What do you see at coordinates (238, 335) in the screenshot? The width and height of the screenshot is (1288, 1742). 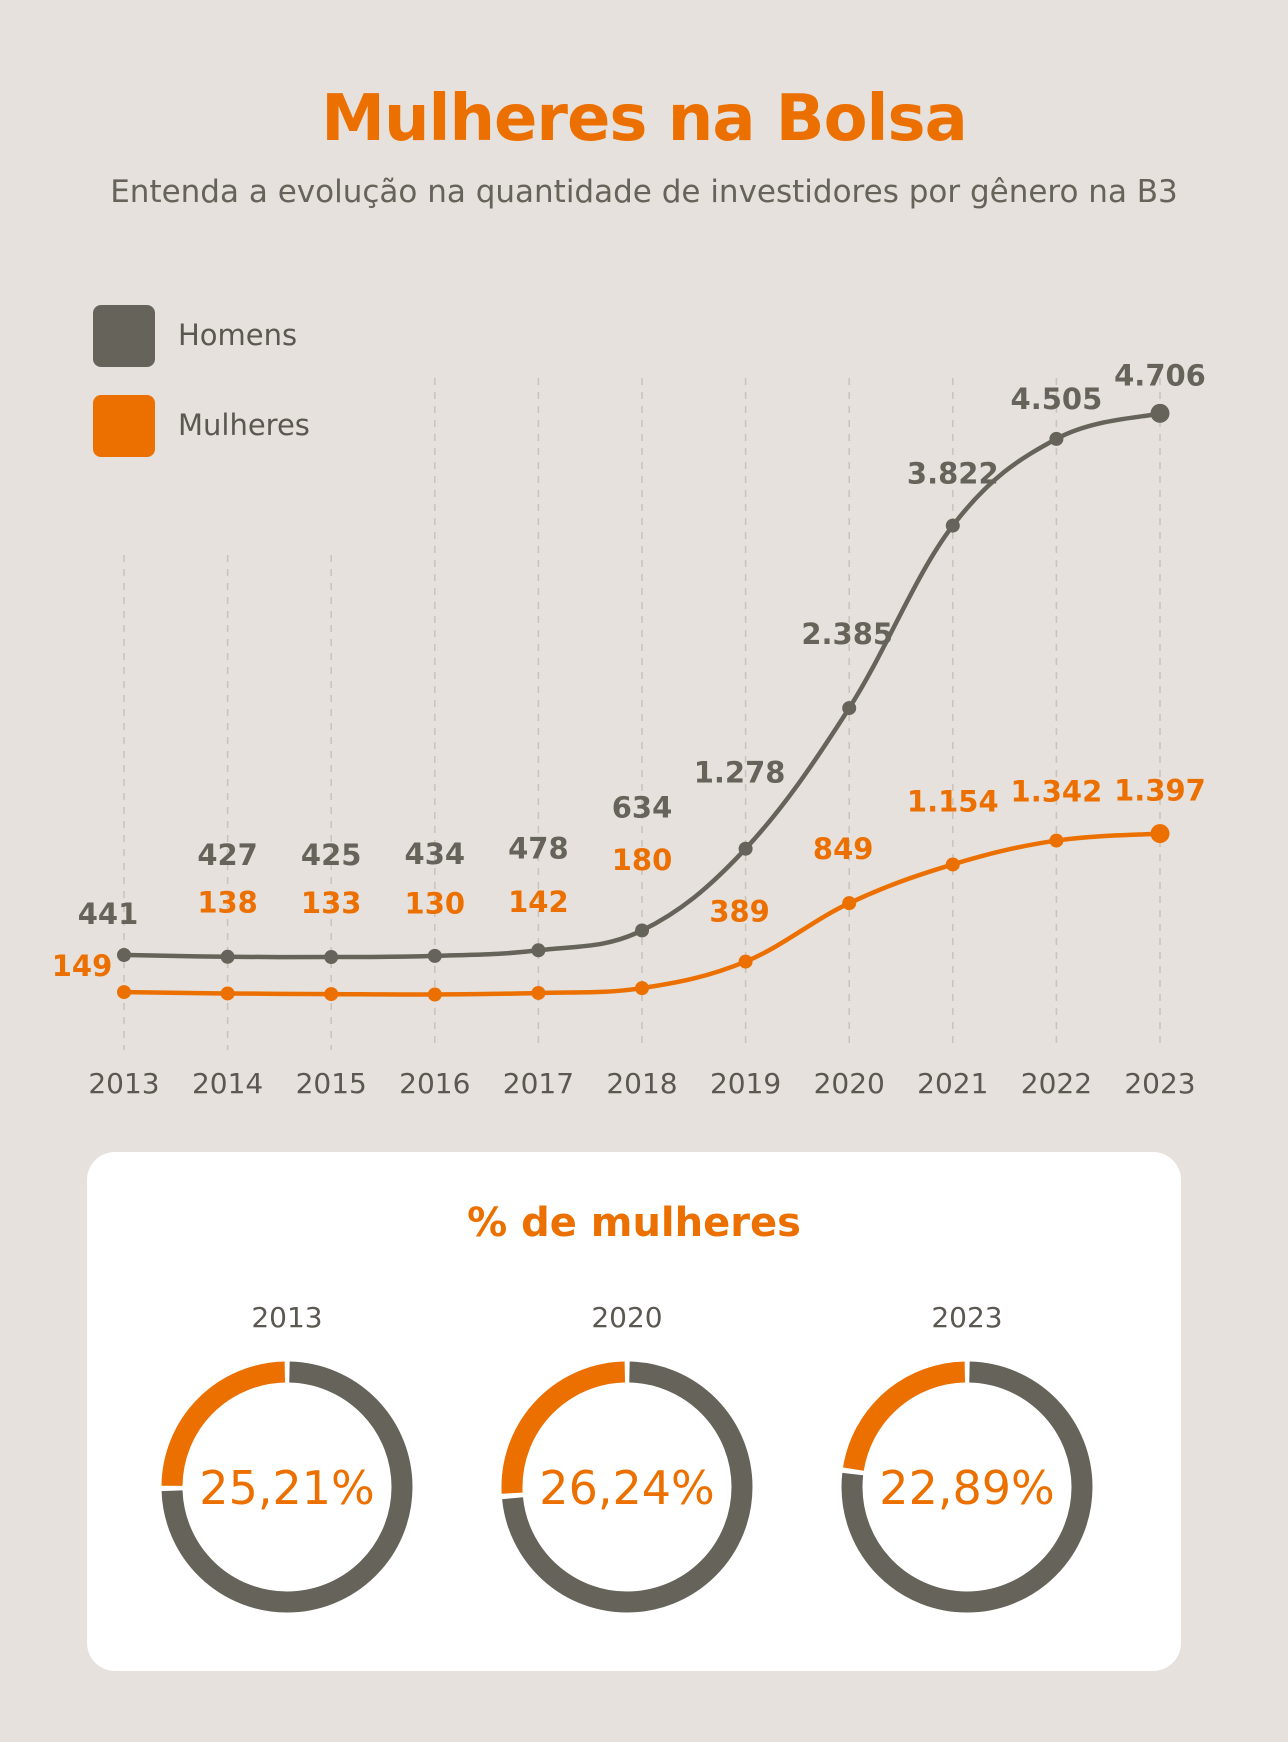 I see `legend-label-homens: Homens` at bounding box center [238, 335].